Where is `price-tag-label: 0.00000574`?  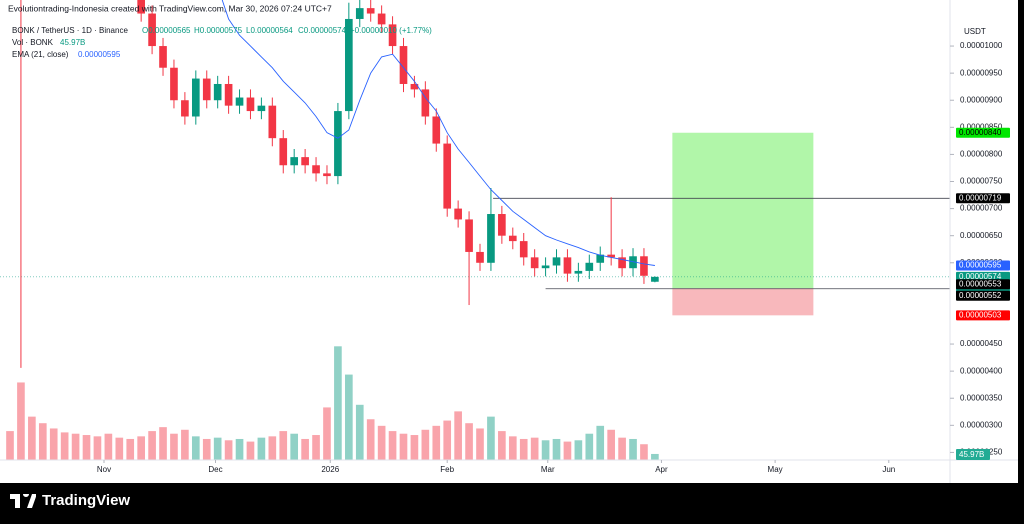 price-tag-label: 0.00000574 is located at coordinates (980, 276).